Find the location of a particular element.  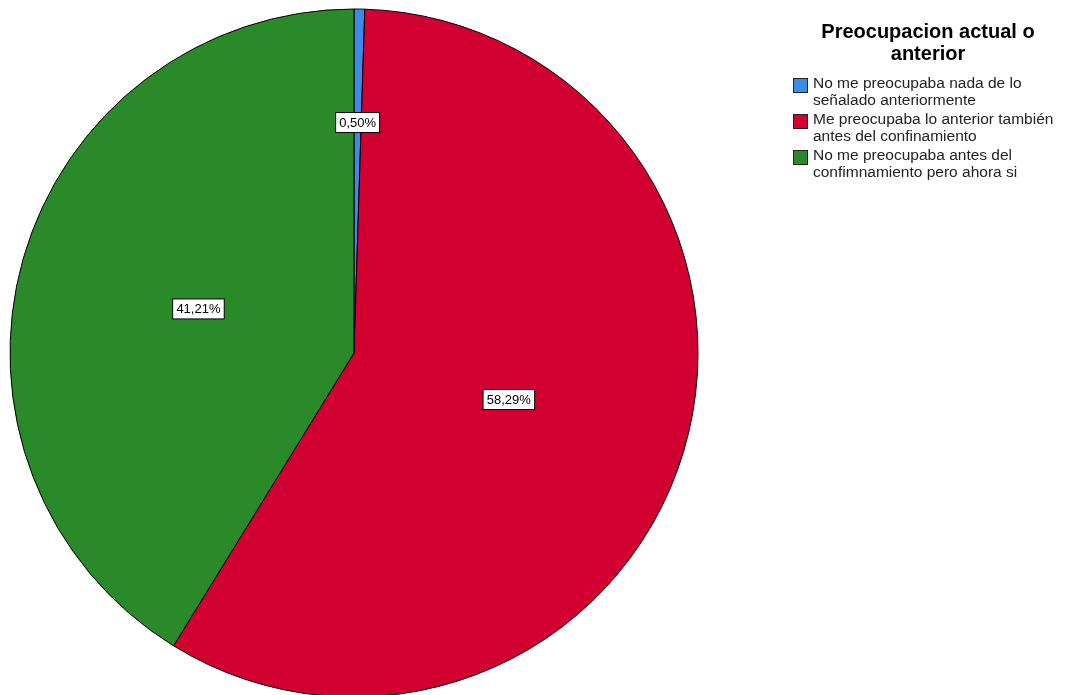

legend-title: Preocupacion actual o anterior is located at coordinates (928, 42).